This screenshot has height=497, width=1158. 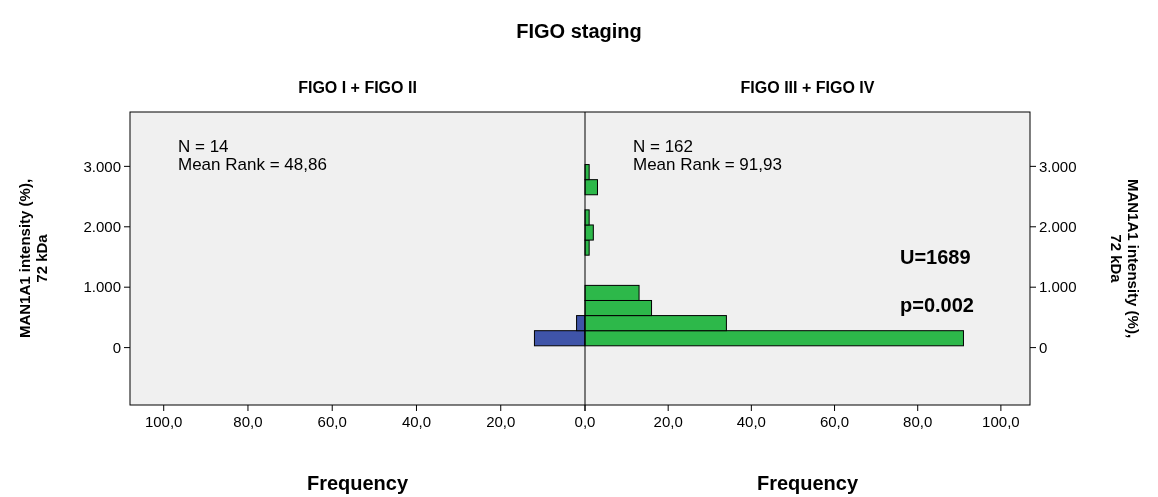 What do you see at coordinates (807, 87) in the screenshot?
I see `chart-subtitle: FIGO III + FIGO IV` at bounding box center [807, 87].